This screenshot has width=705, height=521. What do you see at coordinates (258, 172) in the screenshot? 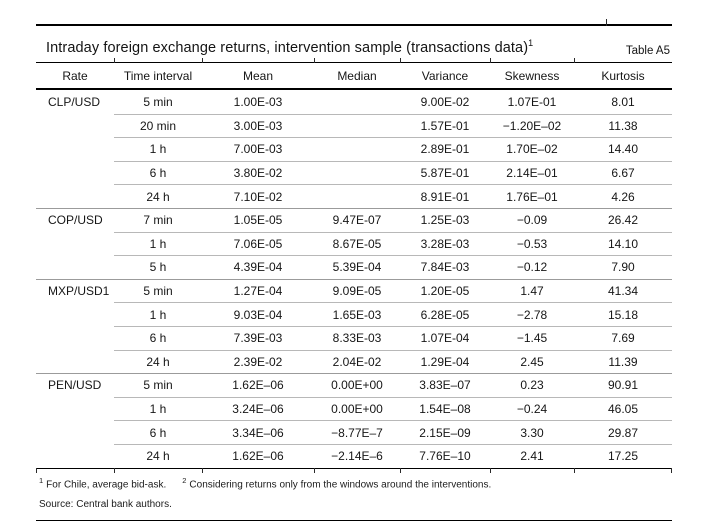
I see `cell-mean: 3.80E-02` at bounding box center [258, 172].